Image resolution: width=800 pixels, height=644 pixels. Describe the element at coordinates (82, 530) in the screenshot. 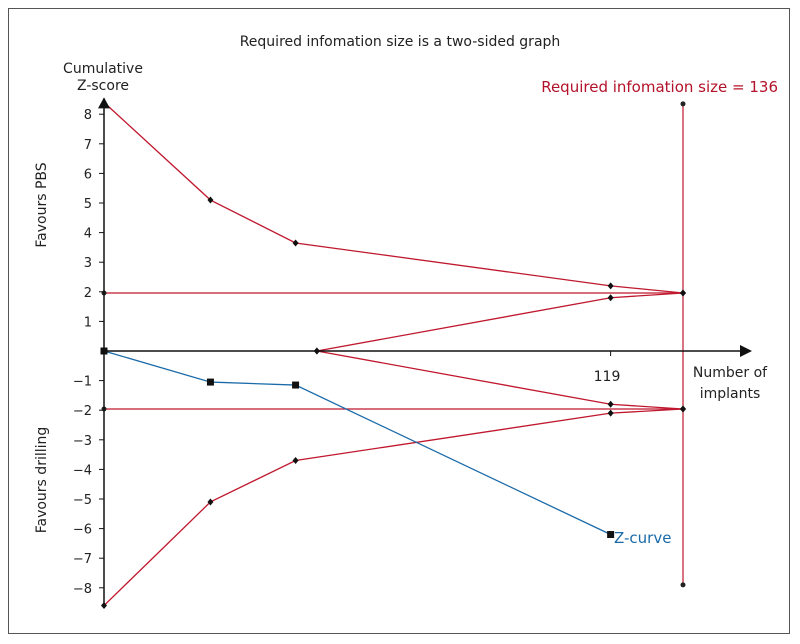

I see `y-tick-label: −6` at that location.